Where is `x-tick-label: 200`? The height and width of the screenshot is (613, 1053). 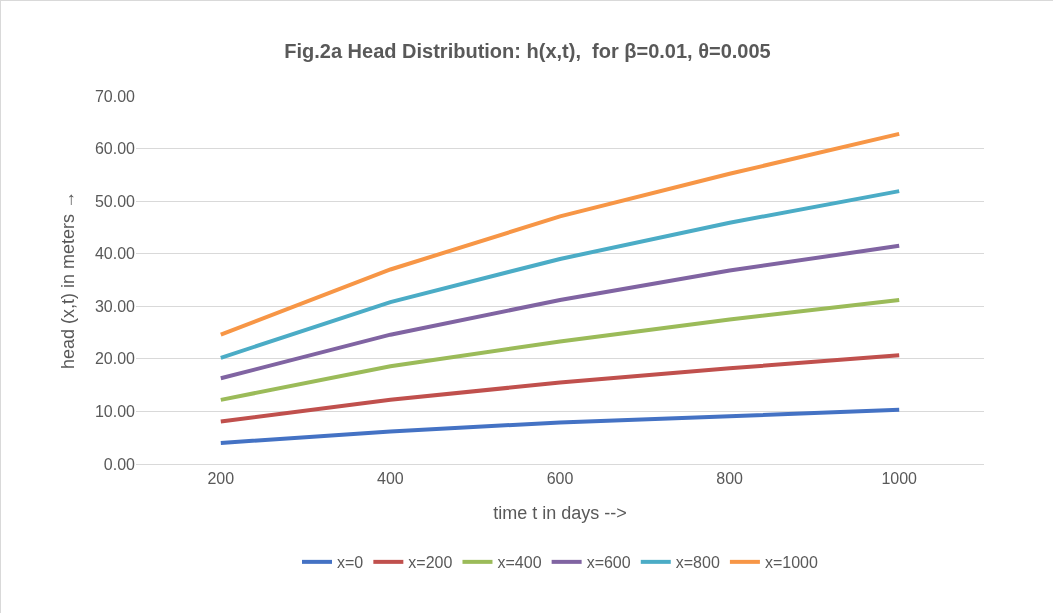
x-tick-label: 200 is located at coordinates (221, 479).